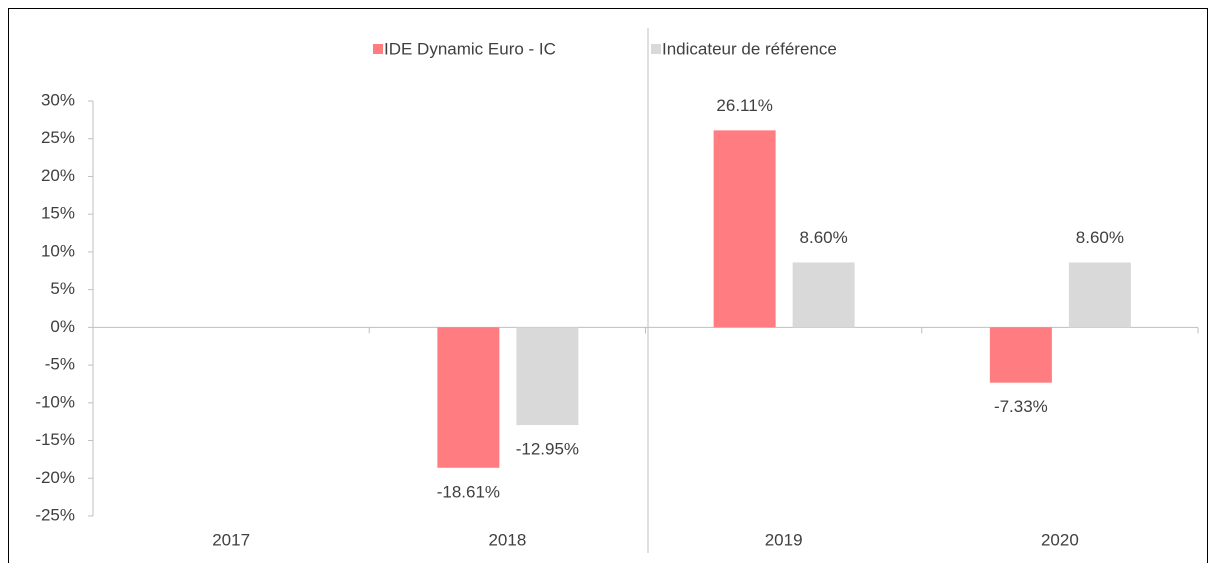  Describe the element at coordinates (55, 477) in the screenshot. I see `y-tick-label: -20%` at that location.